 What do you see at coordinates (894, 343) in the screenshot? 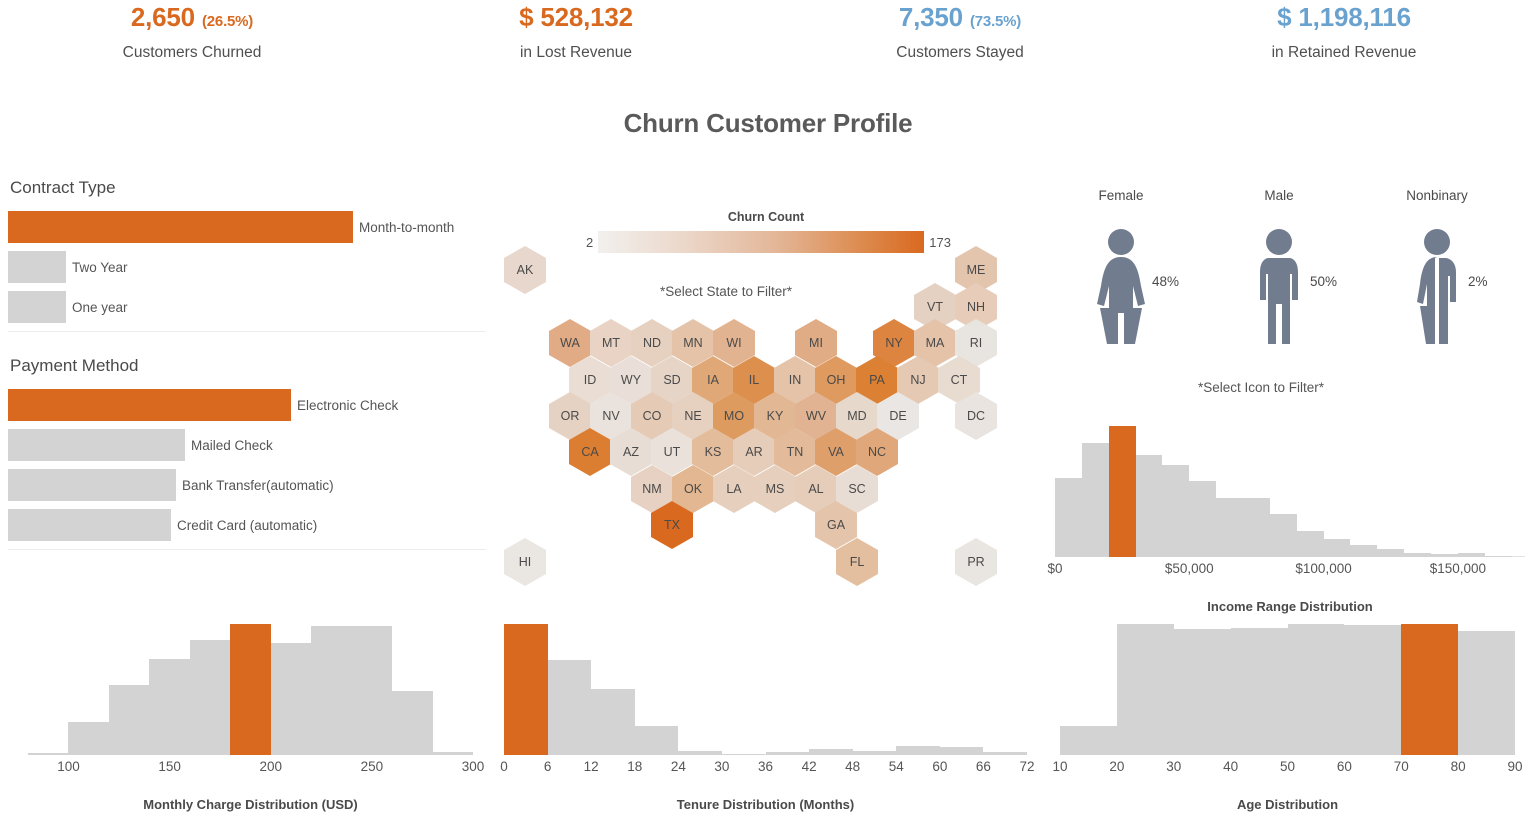
I see `hex-state-ny: NY` at bounding box center [894, 343].